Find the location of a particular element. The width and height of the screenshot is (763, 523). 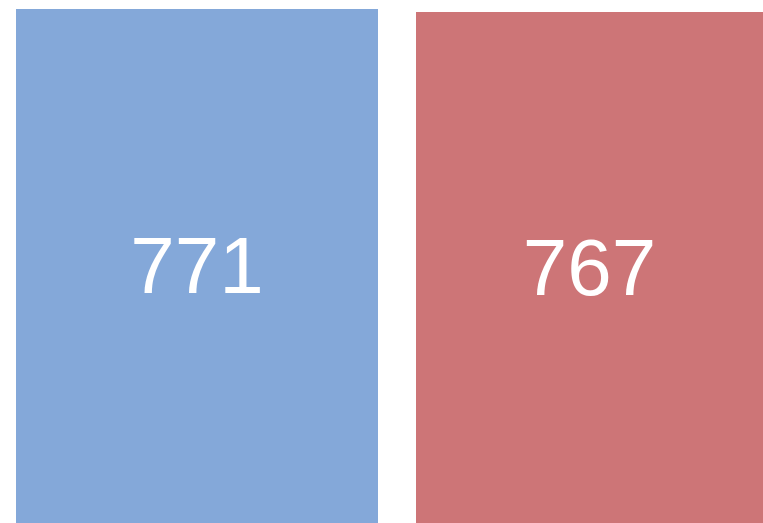

score: 771 is located at coordinates (197, 265).